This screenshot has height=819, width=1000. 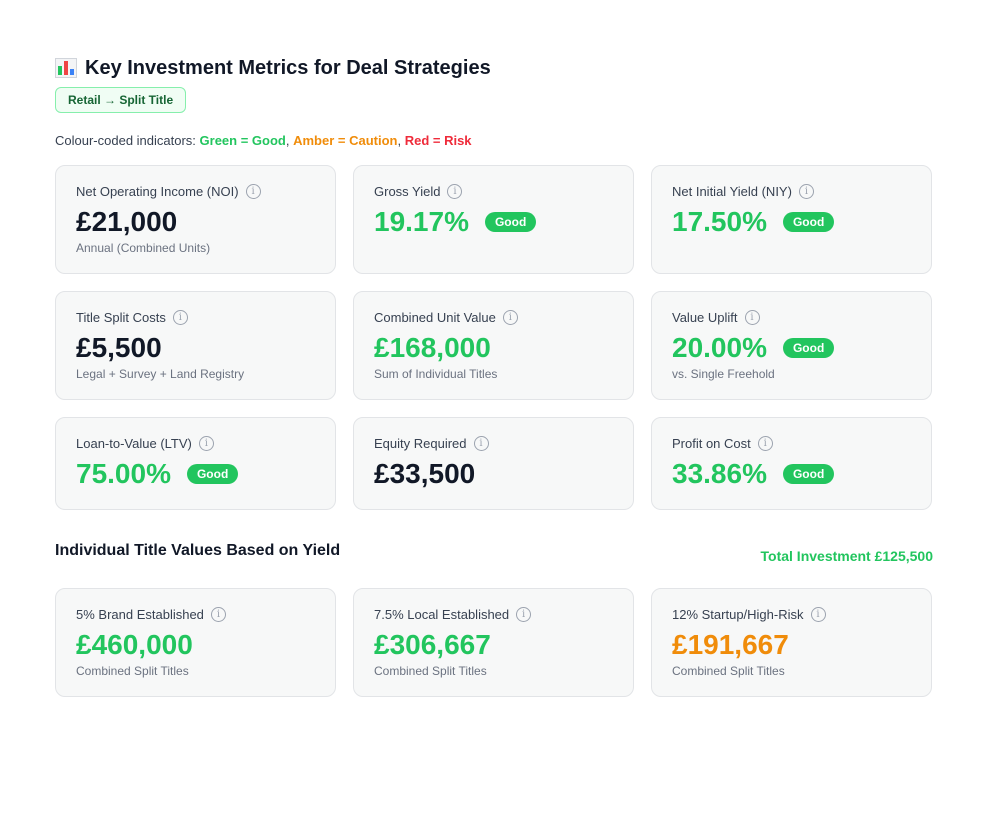 I want to click on metric-card-net-initial-yield-niy: Net Initial Yield (NIY) i 17.50% Good, so click(x=791, y=219).